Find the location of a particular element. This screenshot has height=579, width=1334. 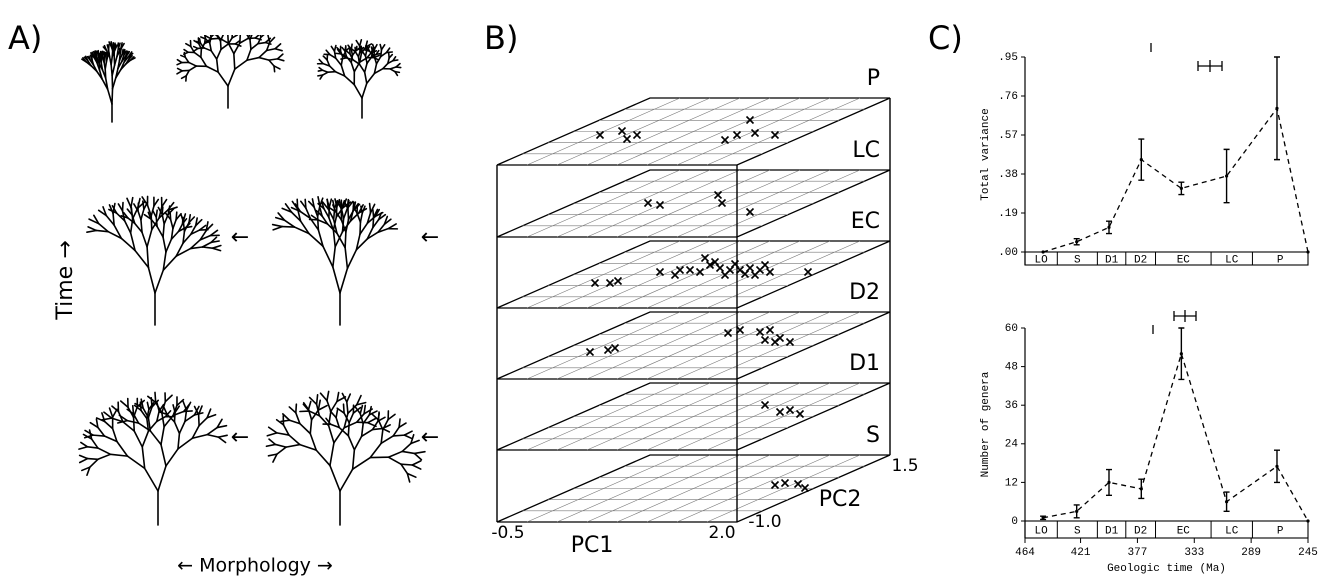

x-tick-label: -0.5 is located at coordinates (507, 533).